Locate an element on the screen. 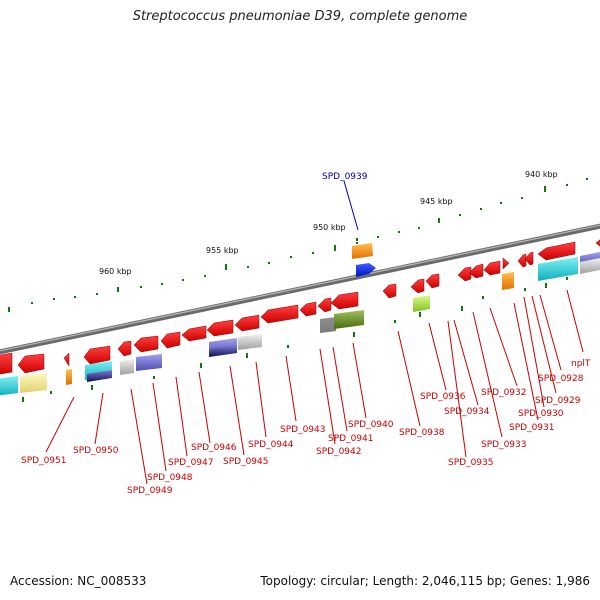 This screenshot has height=600, width=600. gene-label: SPD_0936 is located at coordinates (443, 397).